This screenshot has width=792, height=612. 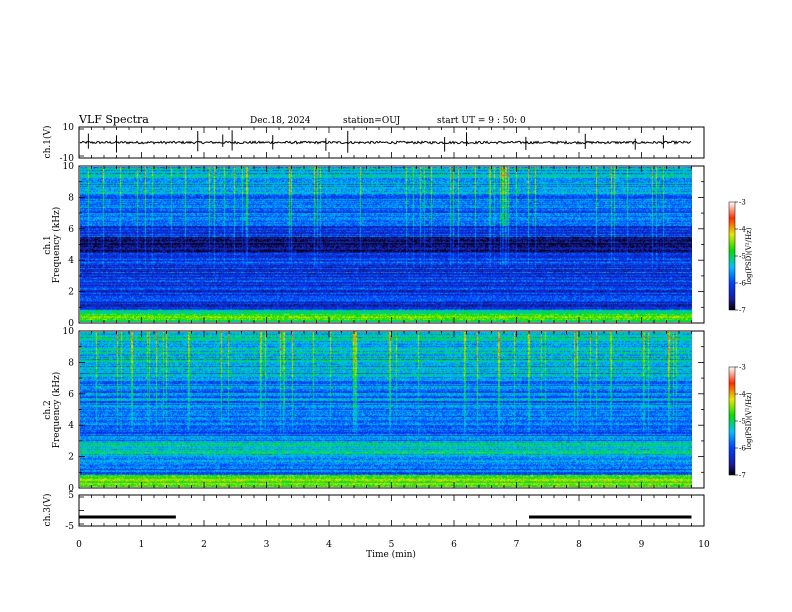 What do you see at coordinates (749, 420) in the screenshot?
I see `ch2-colorbar-label: log(PSD)(V²/Hz)` at bounding box center [749, 420].